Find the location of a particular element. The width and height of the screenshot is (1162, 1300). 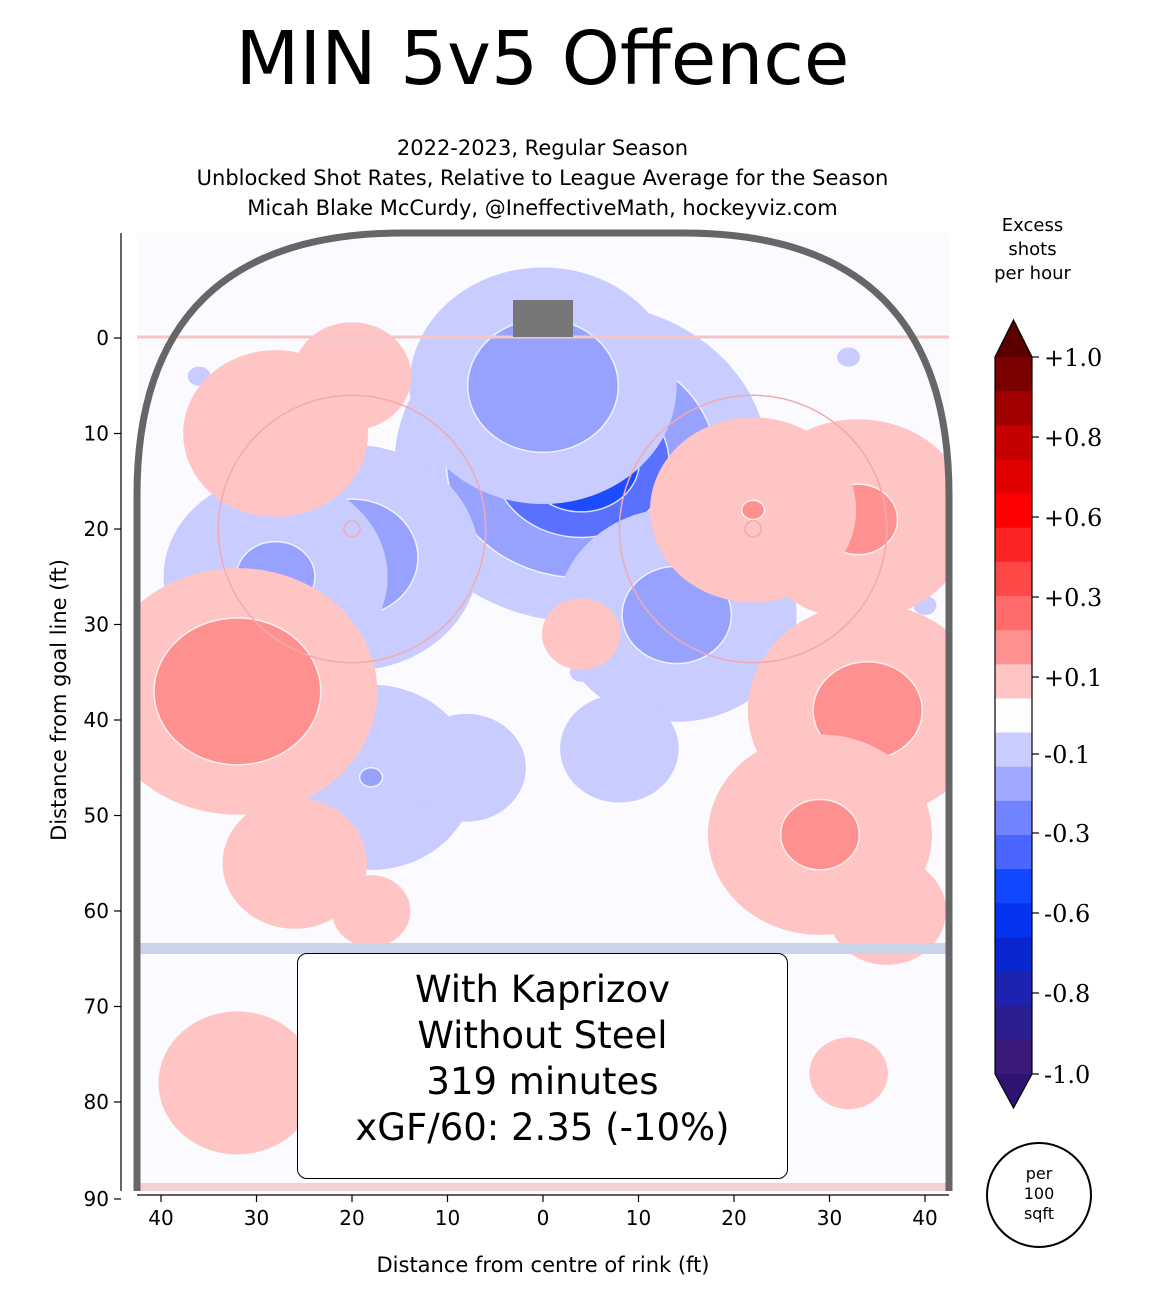

chart-title: MIN 5v5 Offence is located at coordinates (542, 59).